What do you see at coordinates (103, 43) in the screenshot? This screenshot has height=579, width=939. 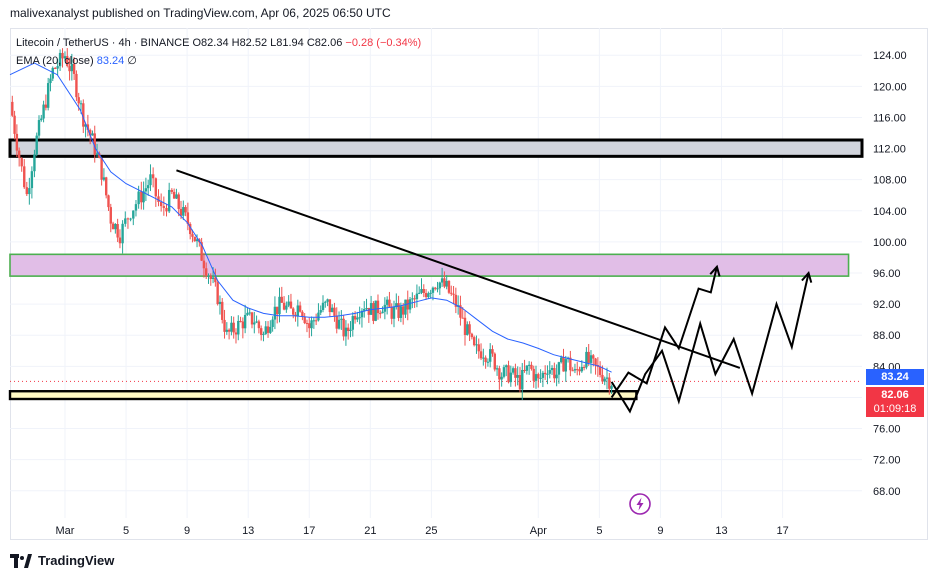 I see `legend-symbol: Litecoin / TetherUS · 4h · BINANCE` at bounding box center [103, 43].